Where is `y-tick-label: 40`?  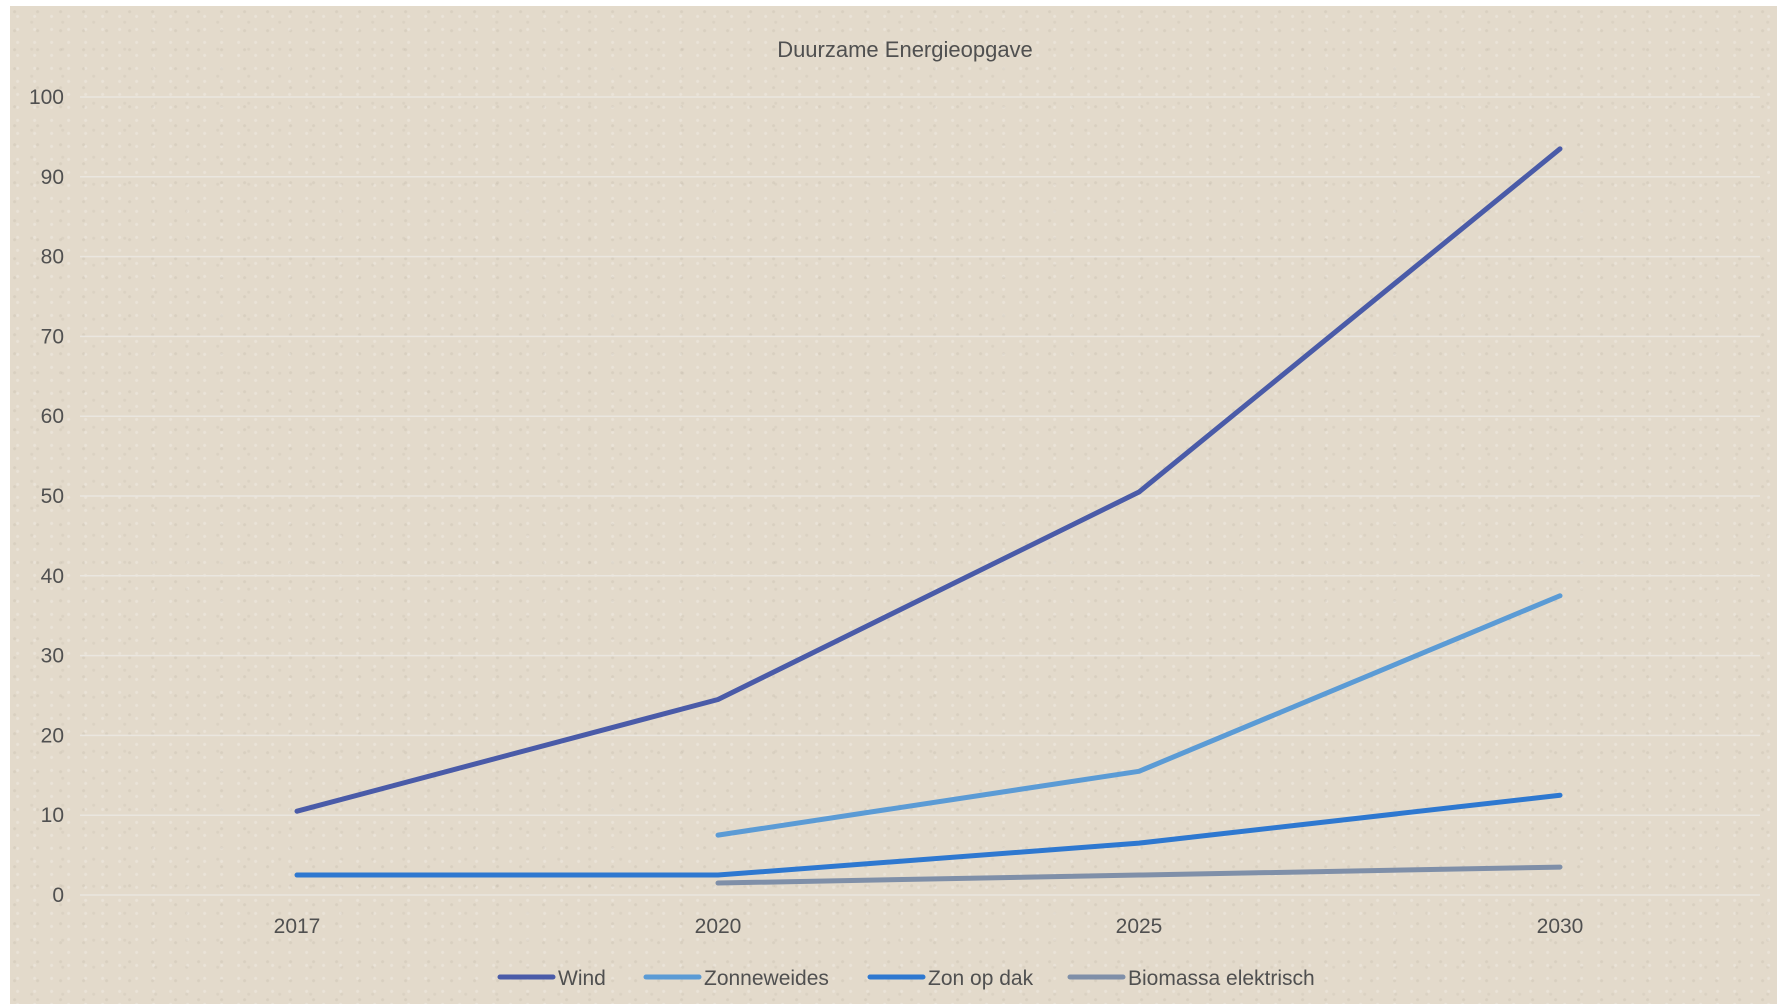 y-tick-label: 40 is located at coordinates (52, 576).